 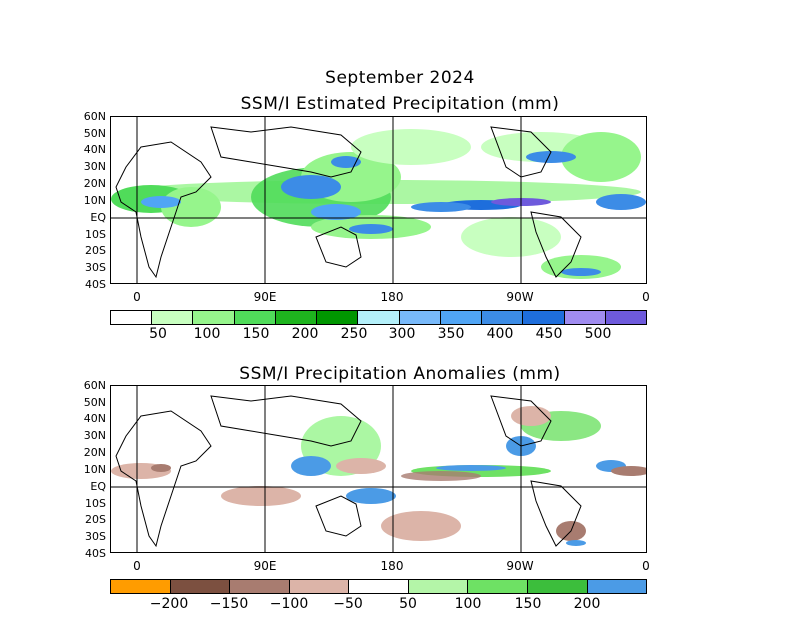 I want to click on colorbar-label: 300, so click(x=402, y=334).